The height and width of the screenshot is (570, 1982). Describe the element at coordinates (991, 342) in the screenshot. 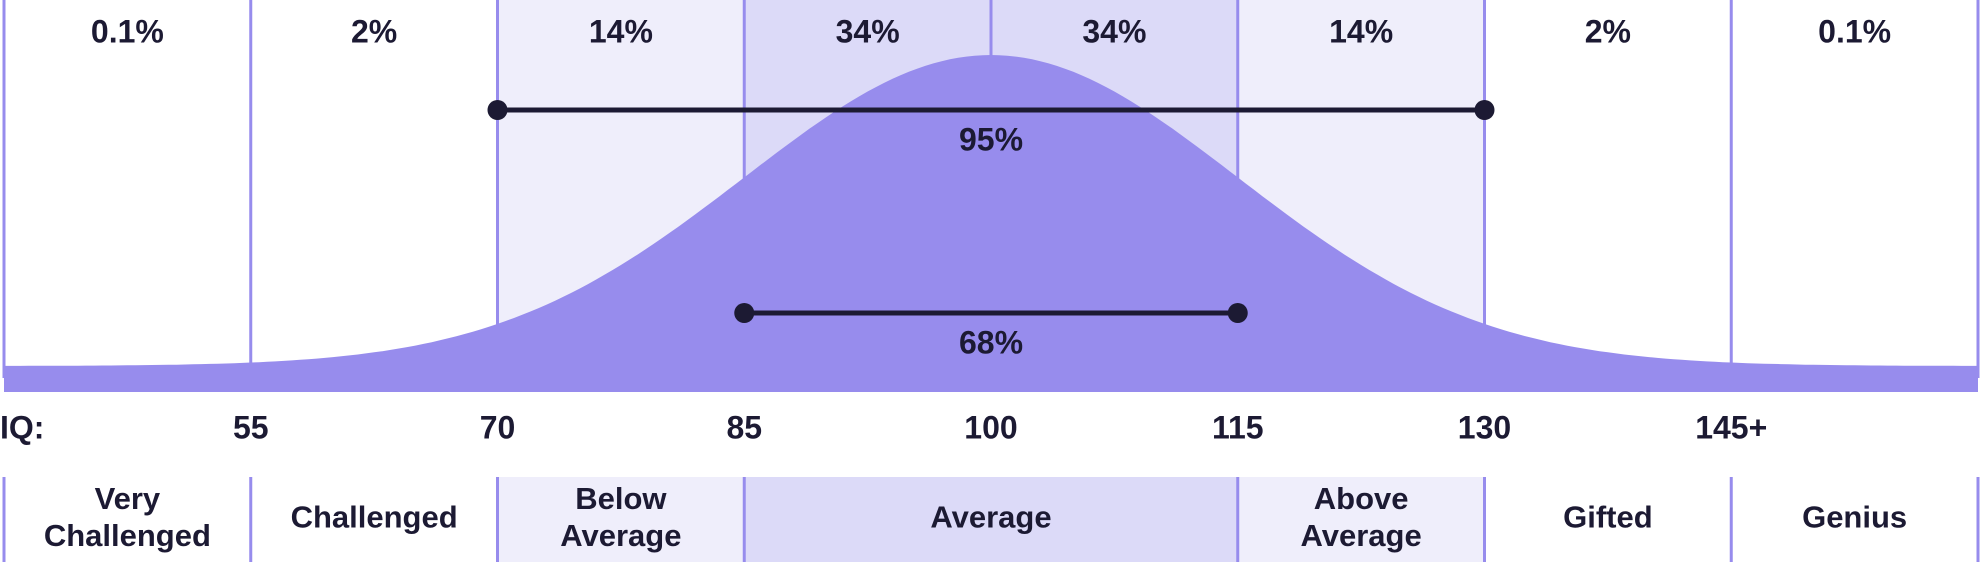

I see `range-68-label: 68%` at that location.